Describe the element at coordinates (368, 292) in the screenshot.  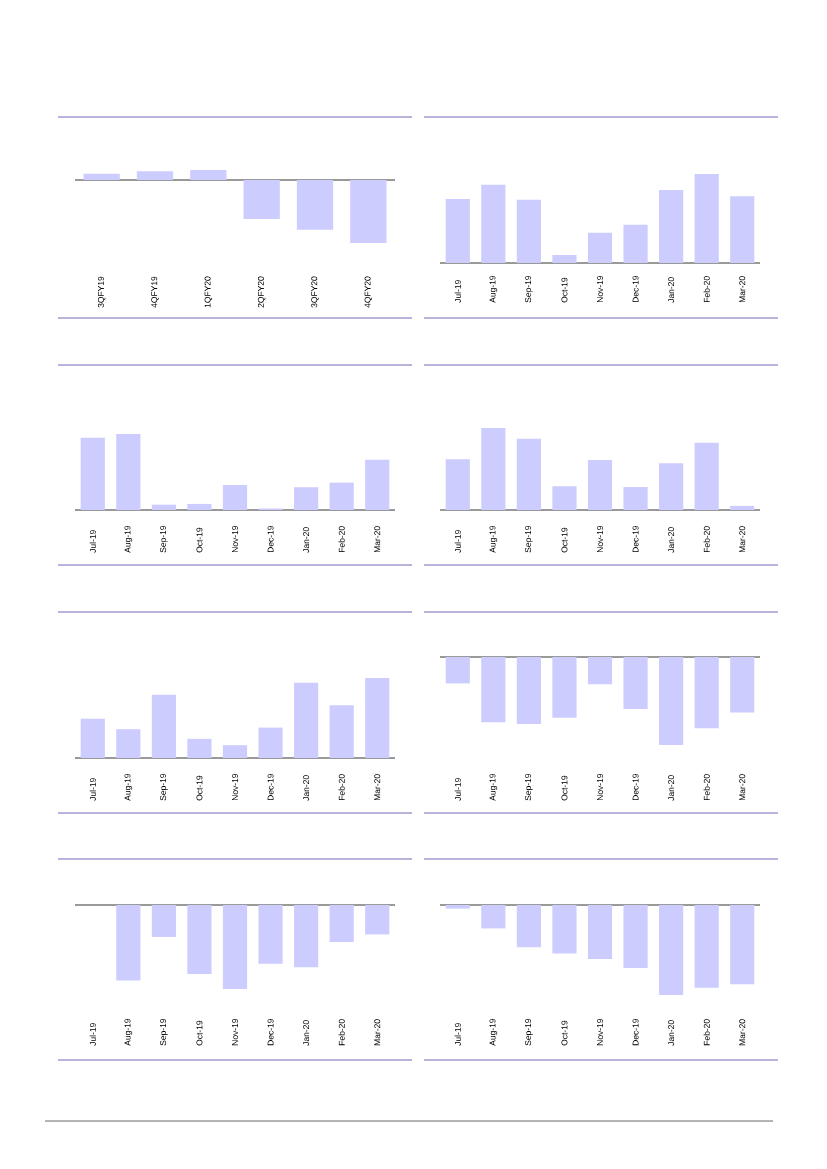
I see `x-tick-label: 4QFY20` at that location.